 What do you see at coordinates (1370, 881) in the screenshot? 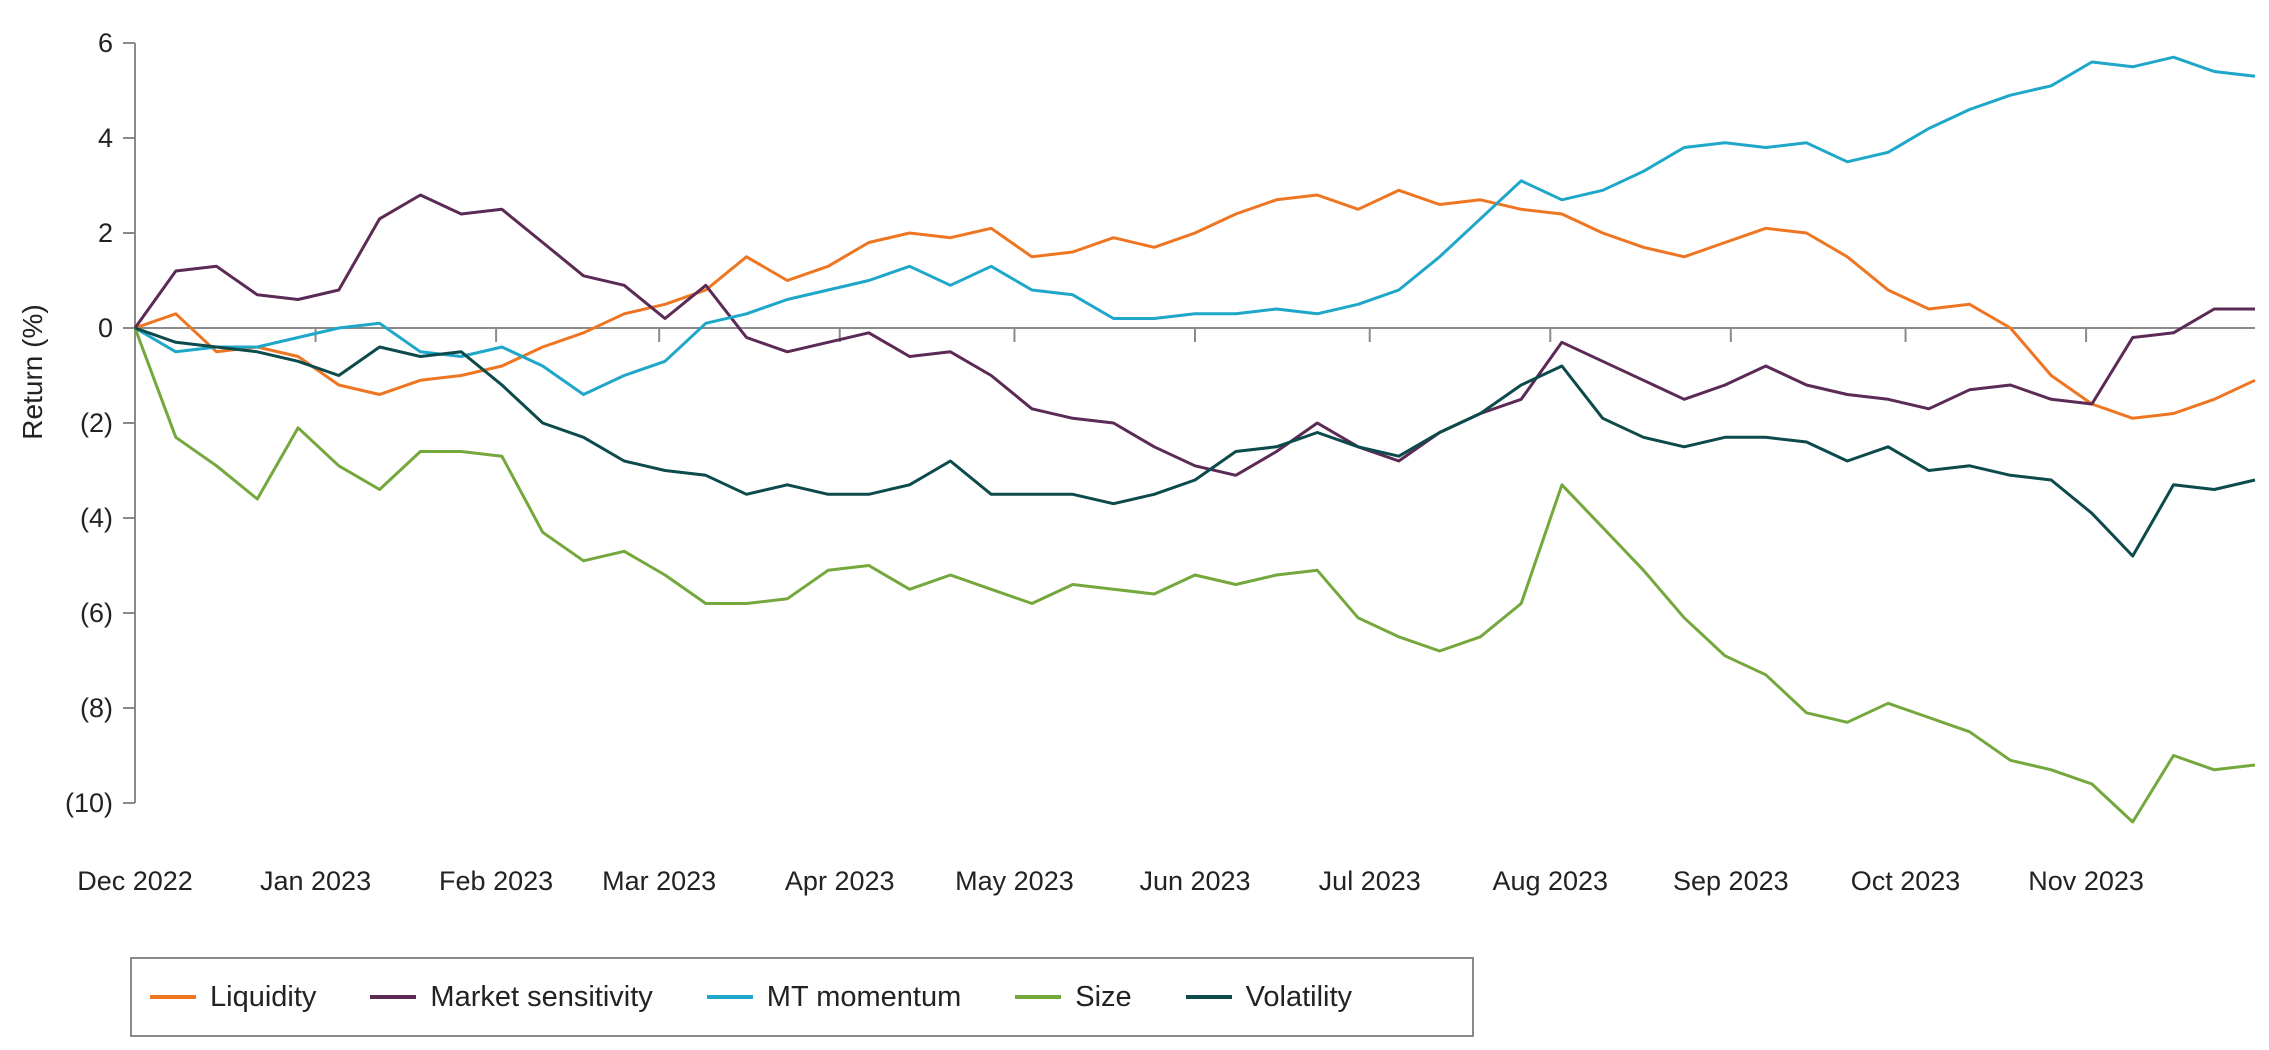
I see `x-tick-label: Jul 2023` at bounding box center [1370, 881].